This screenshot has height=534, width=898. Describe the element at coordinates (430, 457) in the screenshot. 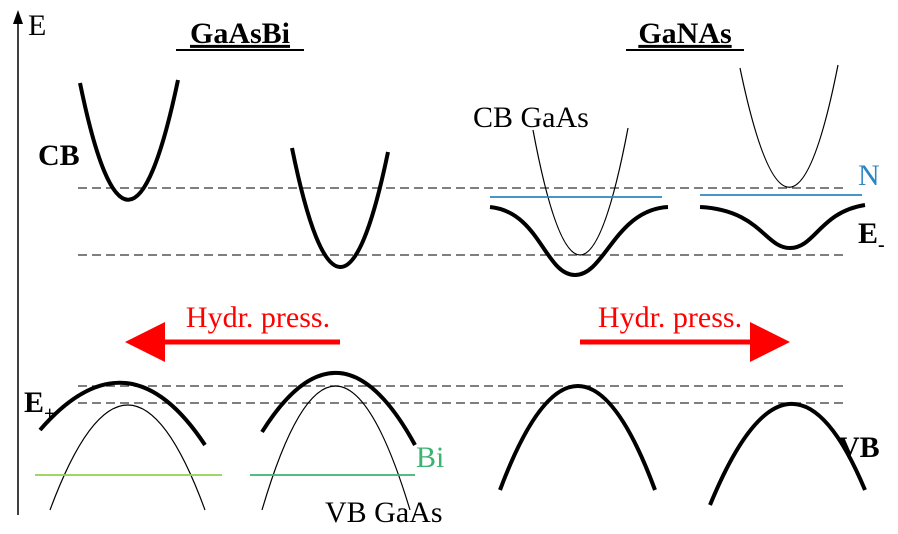

I see `bi-label: Bi` at that location.